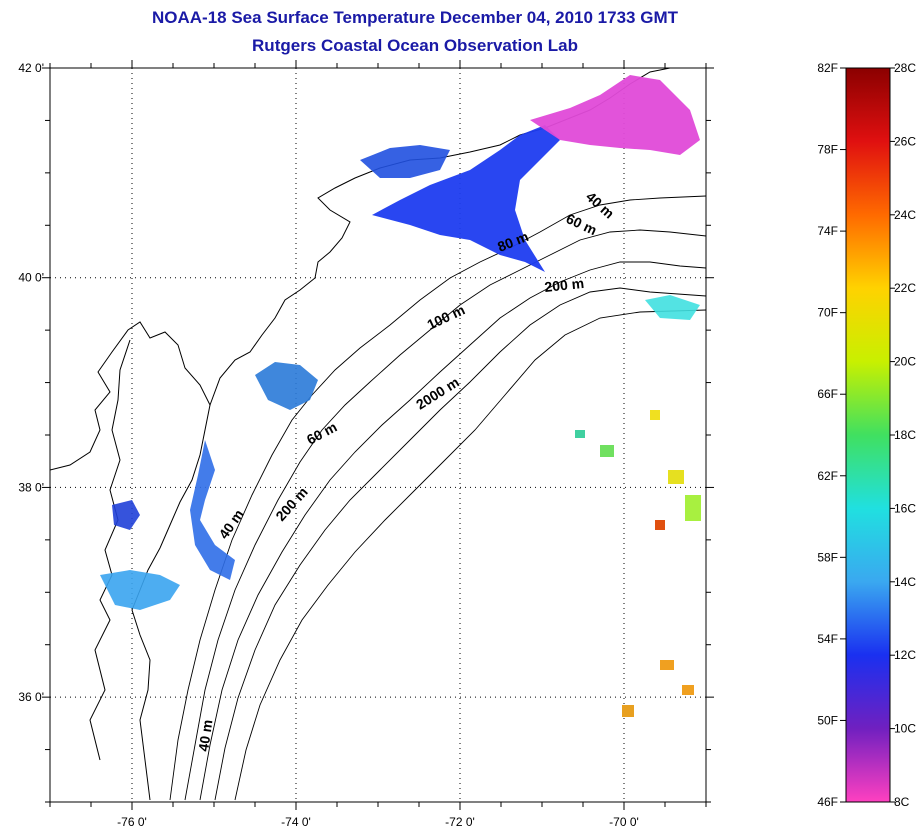 This screenshot has width=920, height=832. Describe the element at coordinates (564, 285) in the screenshot. I see `contour-label: 200 m` at that location.